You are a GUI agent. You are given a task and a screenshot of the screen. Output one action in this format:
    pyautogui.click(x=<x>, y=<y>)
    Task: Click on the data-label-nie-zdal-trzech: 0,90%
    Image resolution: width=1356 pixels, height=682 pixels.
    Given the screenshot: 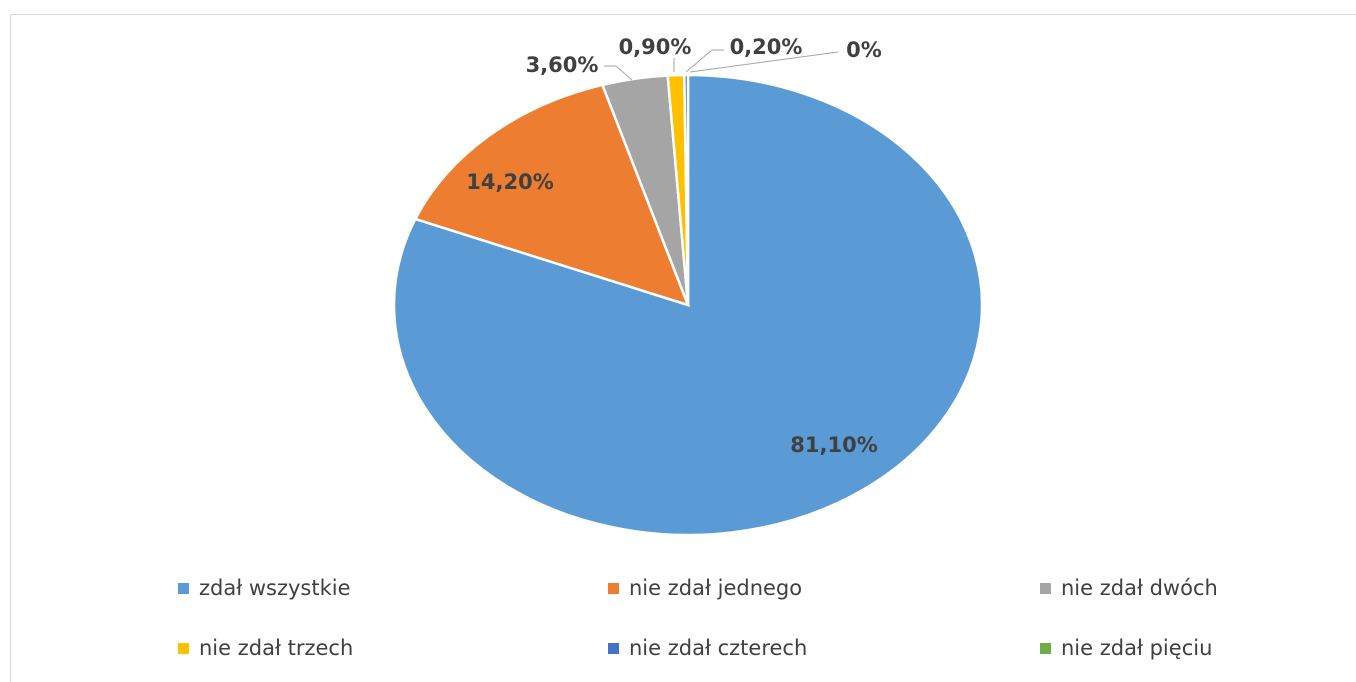 What is the action you would take?
    pyautogui.click(x=655, y=47)
    